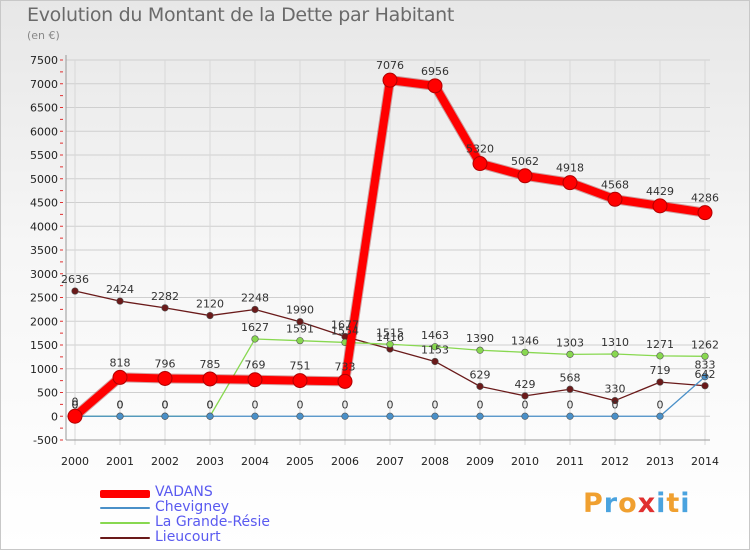 The height and width of the screenshot is (550, 750). I want to click on legend-label: Lieucourt, so click(188, 537).